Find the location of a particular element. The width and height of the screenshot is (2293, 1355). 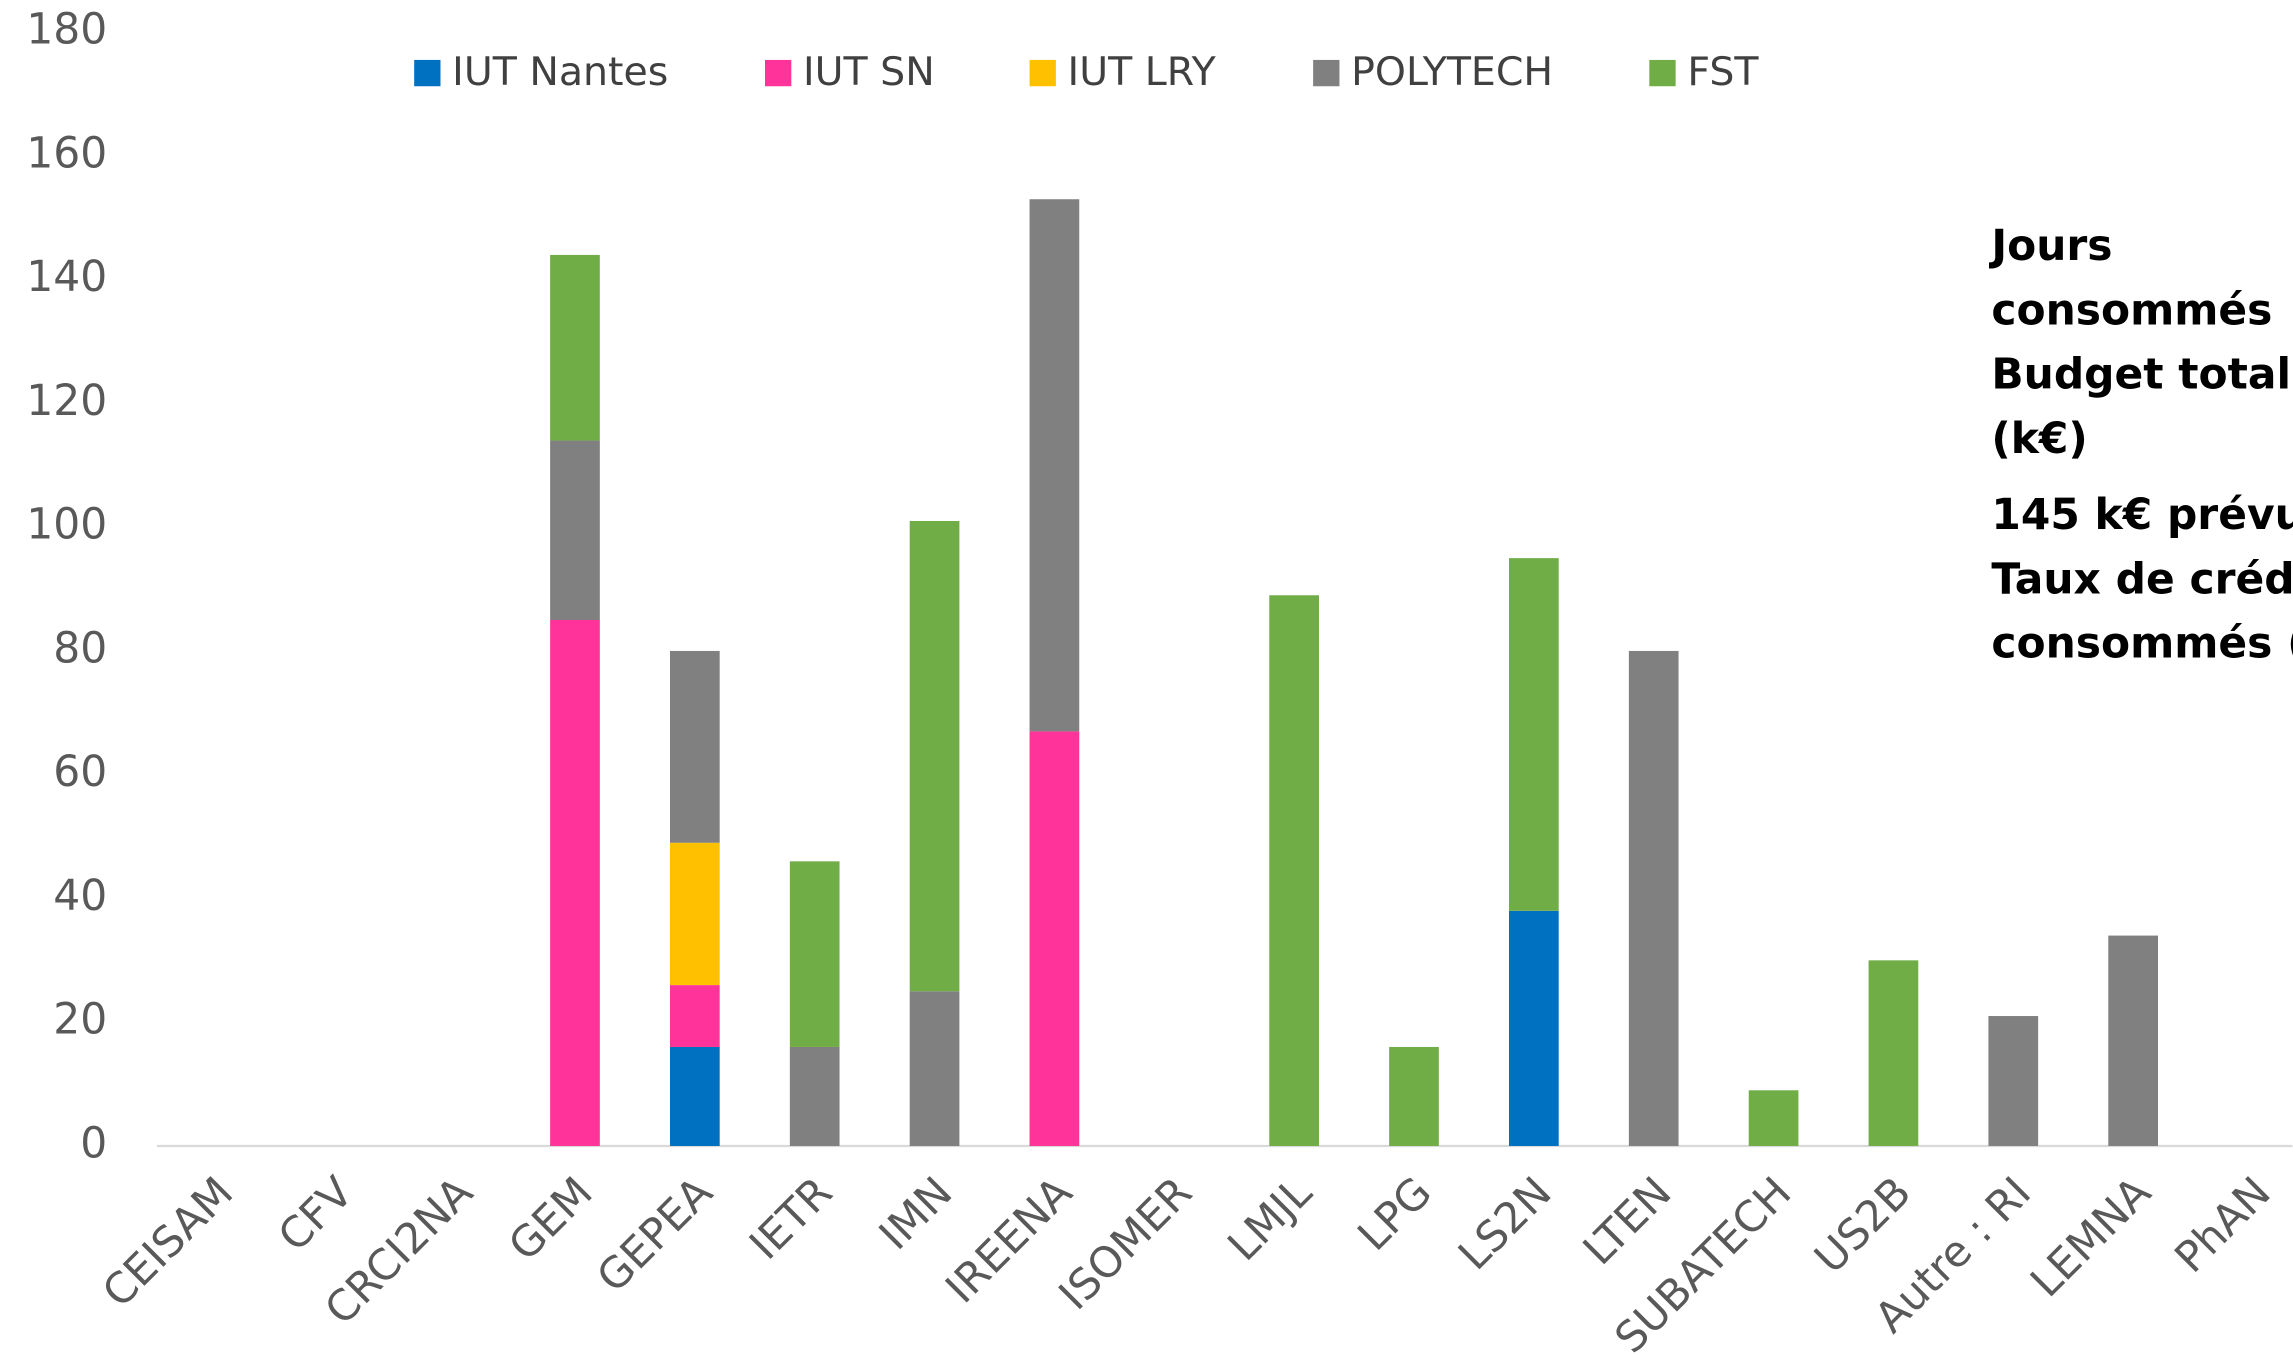

y-tick-label: 60 is located at coordinates (80, 771).